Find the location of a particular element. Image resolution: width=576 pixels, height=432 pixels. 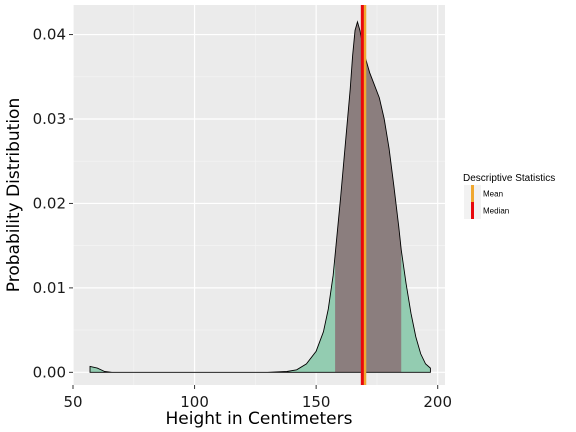

legend-key-median is located at coordinates (472, 210).